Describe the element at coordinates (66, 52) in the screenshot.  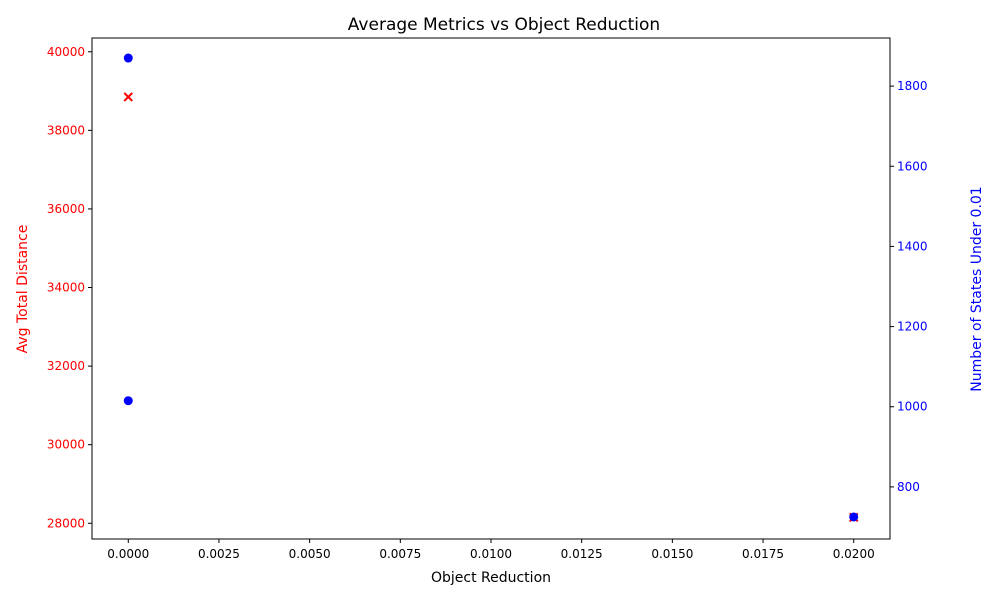
I see `left-y-tick-label: 40000` at that location.